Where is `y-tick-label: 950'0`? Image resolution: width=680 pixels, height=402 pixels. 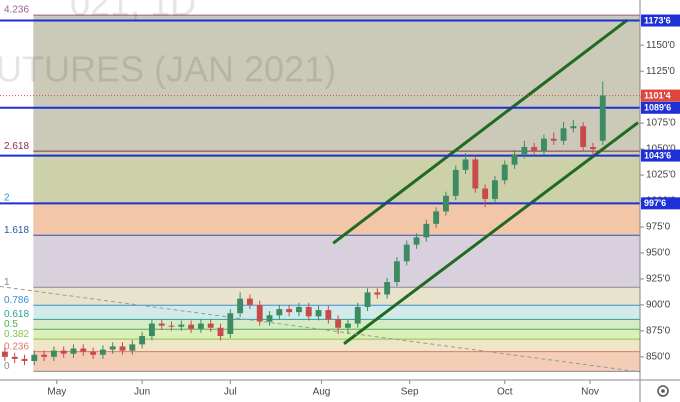 y-tick-label: 950'0 is located at coordinates (658, 253).